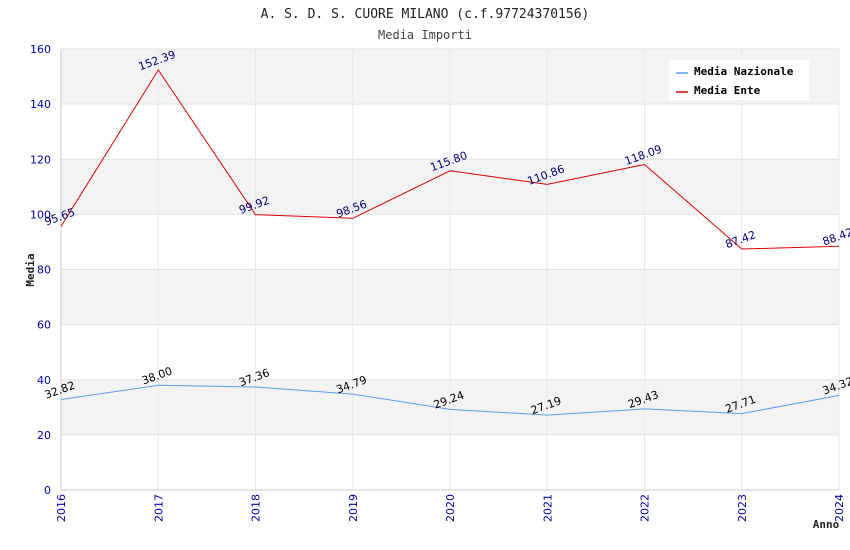 This screenshot has height=550, width=850. I want to click on x-tick-label: 2021, so click(547, 508).